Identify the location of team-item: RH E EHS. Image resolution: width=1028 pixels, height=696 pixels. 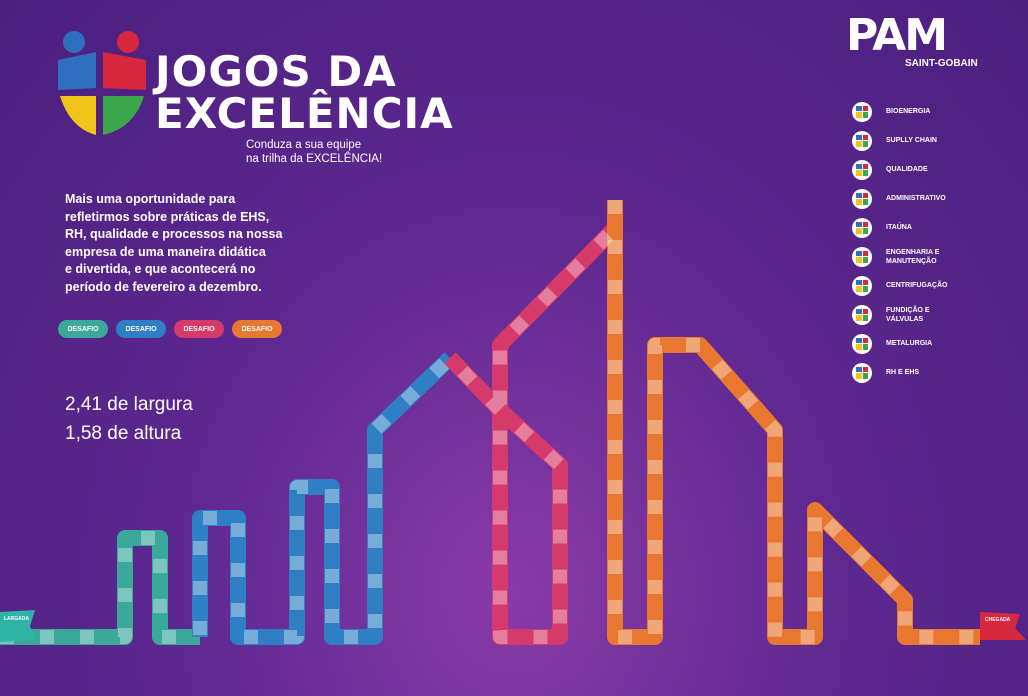
(899, 372).